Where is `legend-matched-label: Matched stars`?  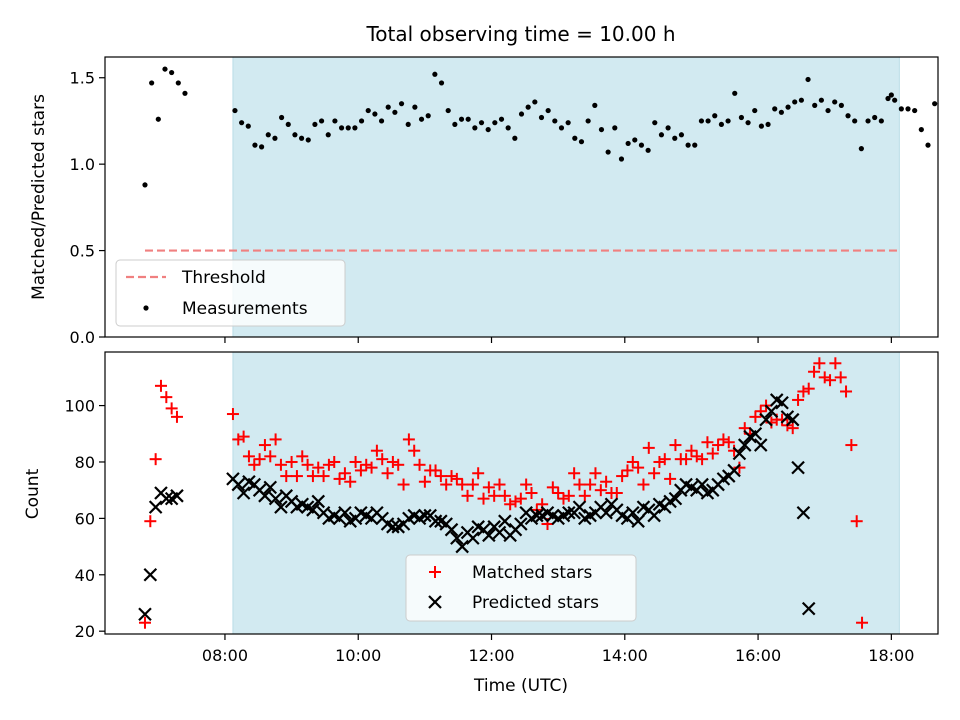 legend-matched-label: Matched stars is located at coordinates (532, 573).